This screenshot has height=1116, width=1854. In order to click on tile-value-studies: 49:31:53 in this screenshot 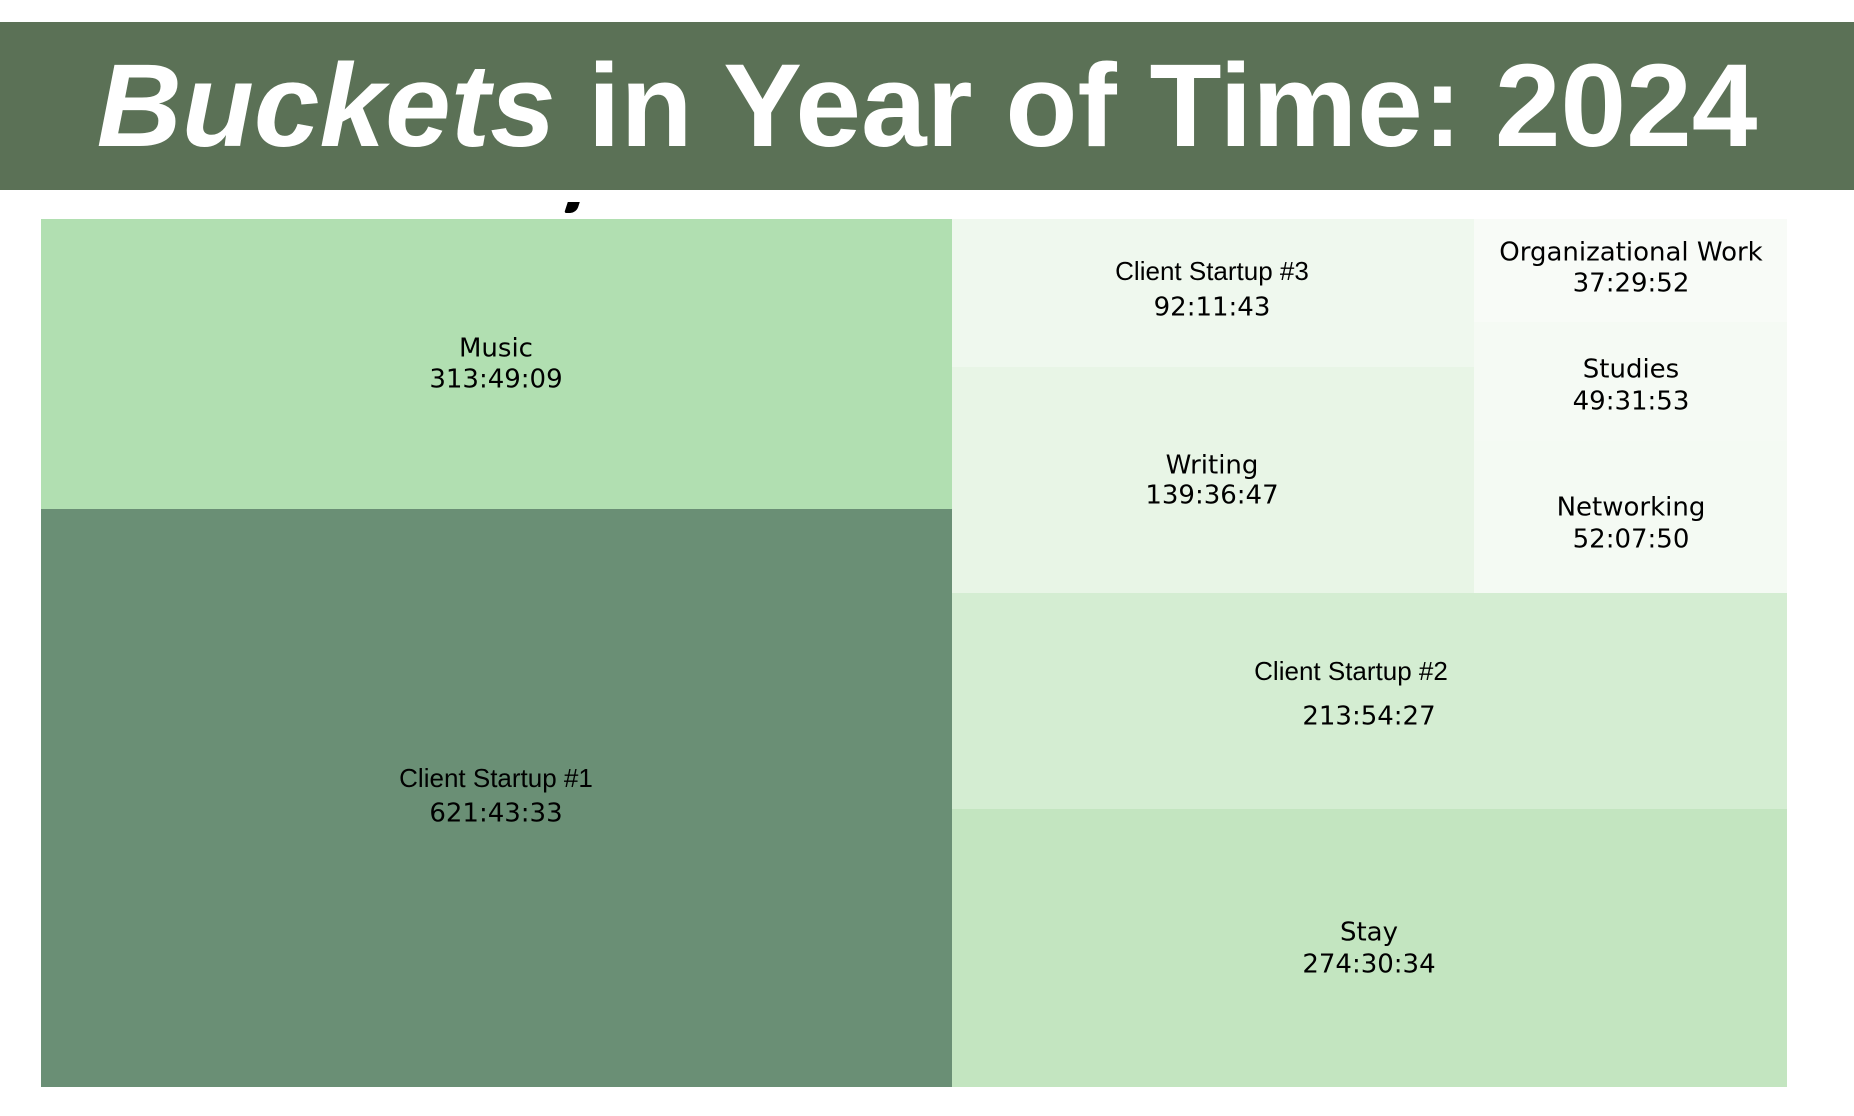, I will do `click(1631, 402)`.